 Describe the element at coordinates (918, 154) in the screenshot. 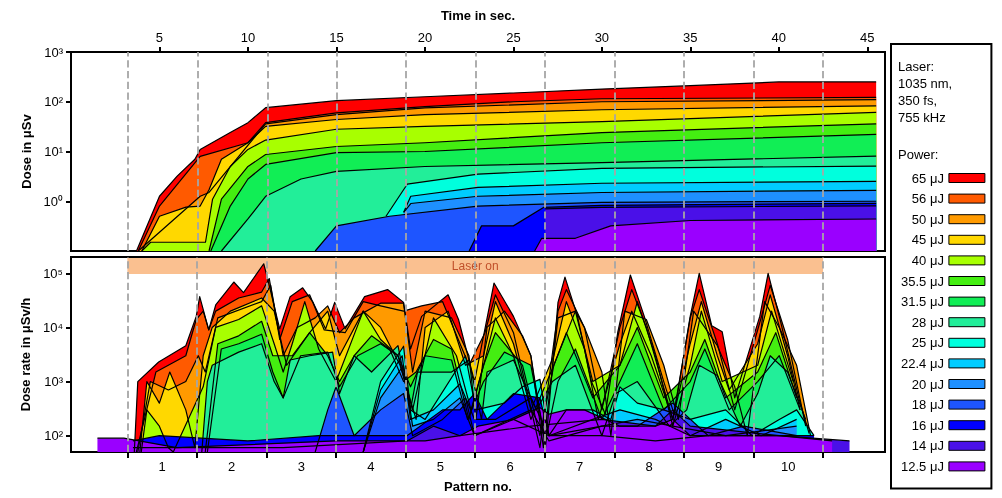

I see `legend-title: Power:` at that location.